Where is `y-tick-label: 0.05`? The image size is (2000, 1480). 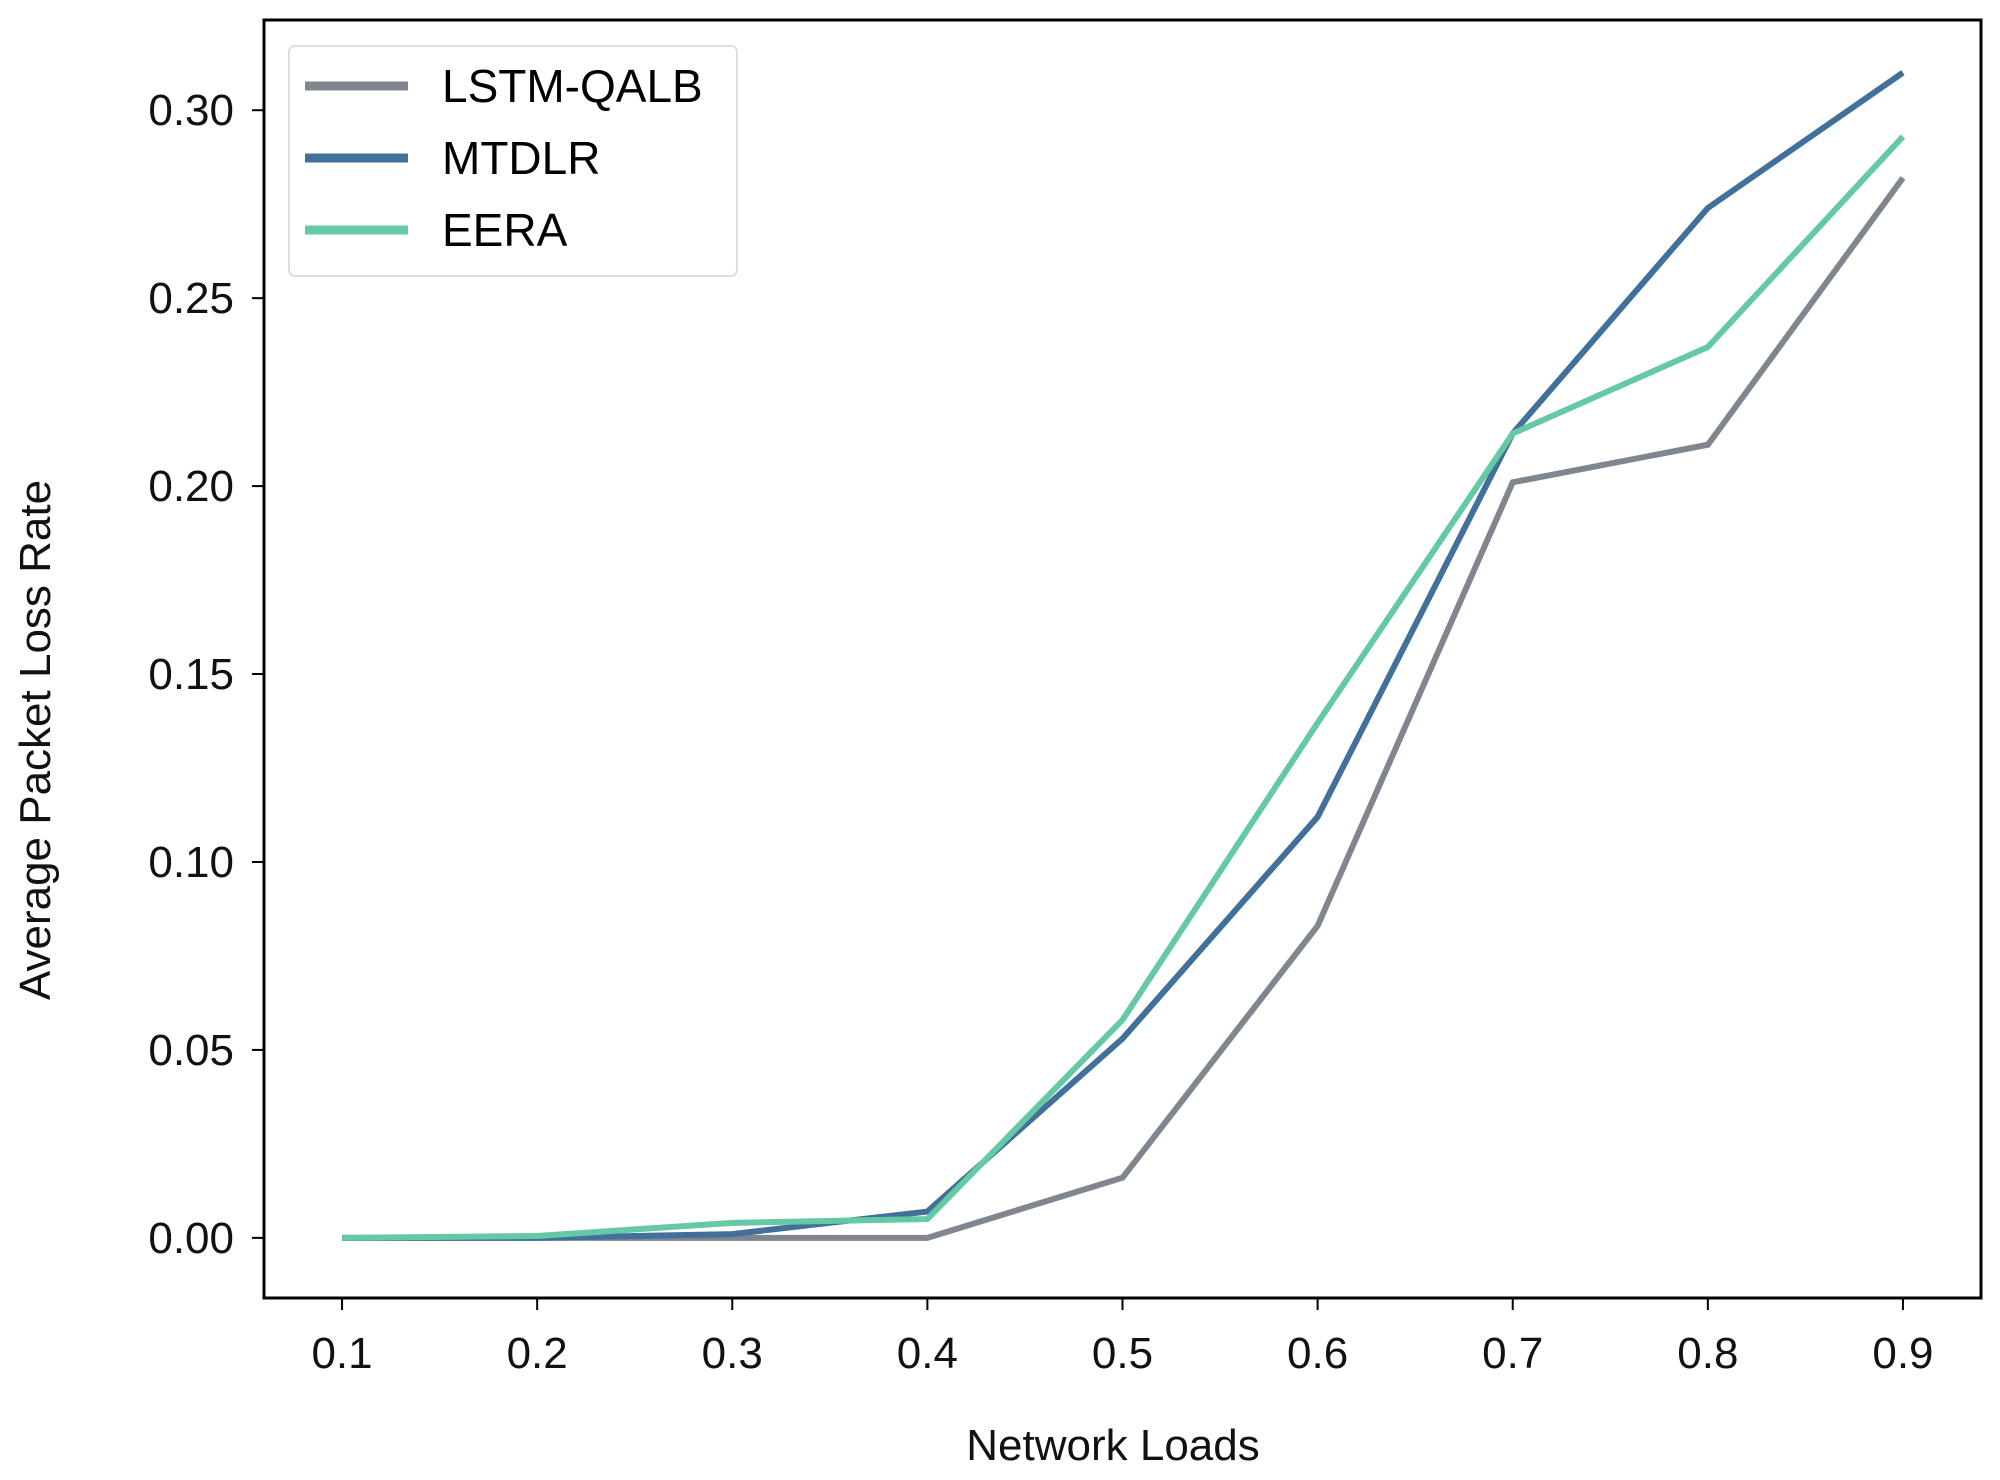
y-tick-label: 0.05 is located at coordinates (191, 1050).